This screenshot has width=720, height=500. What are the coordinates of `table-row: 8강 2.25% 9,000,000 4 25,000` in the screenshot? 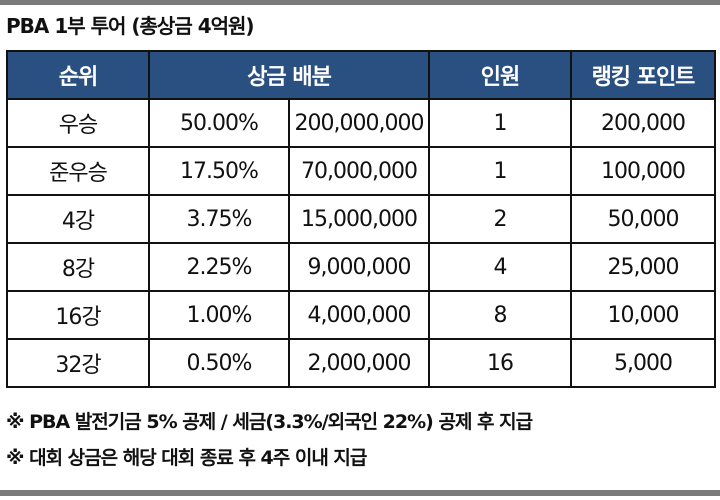 It's located at (361, 267).